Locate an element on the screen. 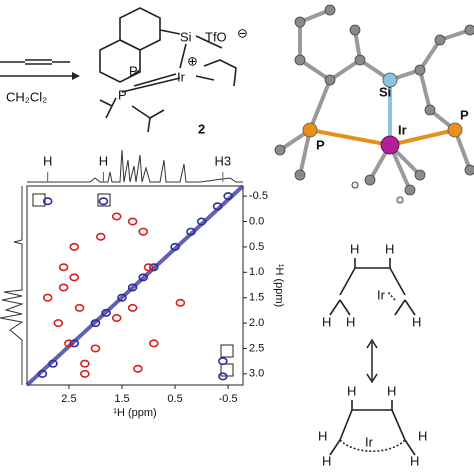  y-tick-label: 1.0 is located at coordinates (256, 272).